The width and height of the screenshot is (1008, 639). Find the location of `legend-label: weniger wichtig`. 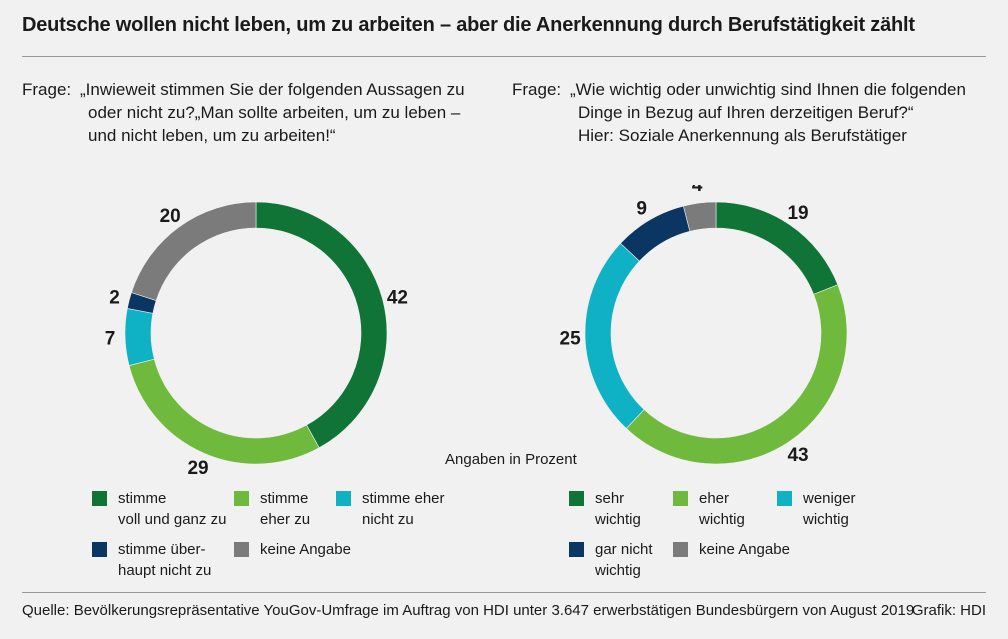

legend-label: weniger wichtig is located at coordinates (829, 509).